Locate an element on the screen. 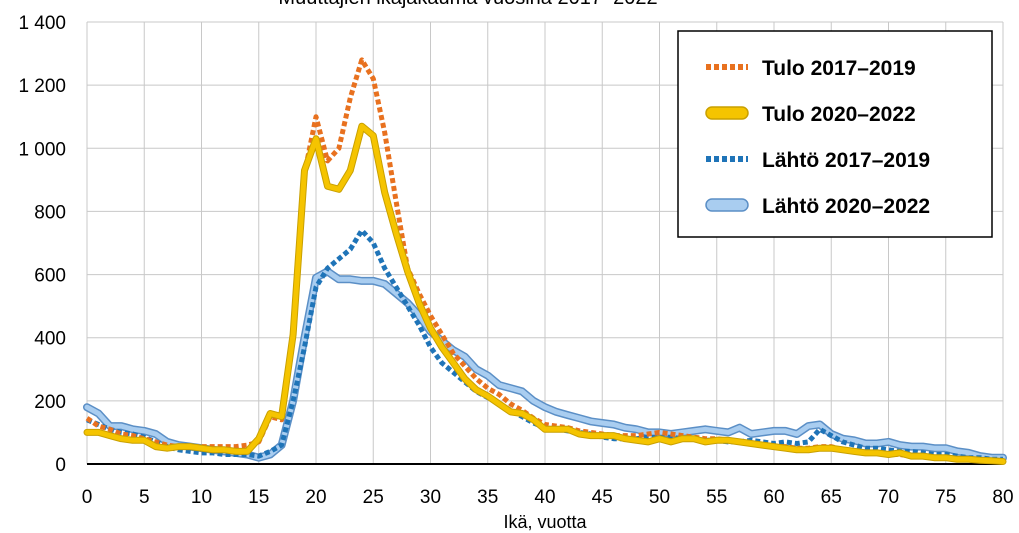 The height and width of the screenshot is (533, 1019). legend-label: Lähtö 2017–2019 is located at coordinates (846, 160).